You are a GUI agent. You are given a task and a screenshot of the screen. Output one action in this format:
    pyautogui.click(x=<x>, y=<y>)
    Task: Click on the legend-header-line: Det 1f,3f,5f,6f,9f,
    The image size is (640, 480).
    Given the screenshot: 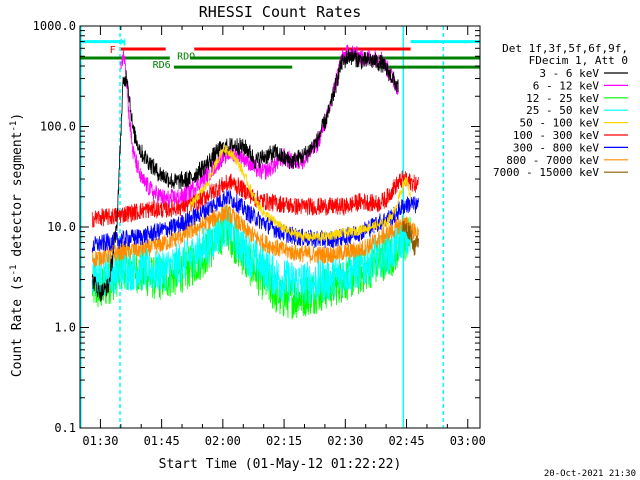 What is the action you would take?
    pyautogui.click(x=565, y=48)
    